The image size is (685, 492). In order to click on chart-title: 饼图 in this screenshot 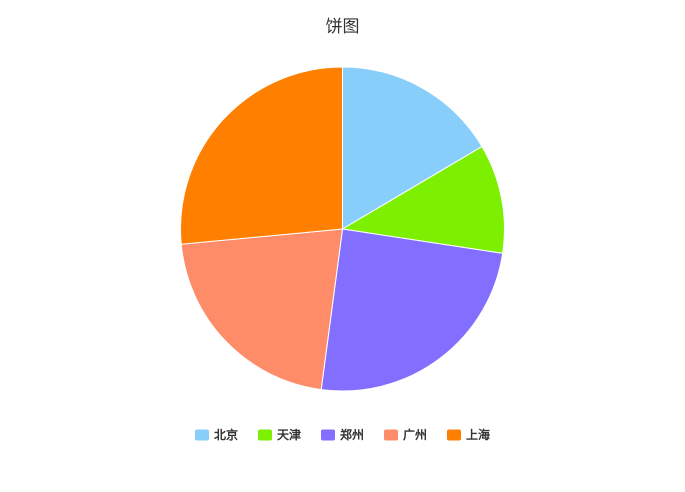, I will do `click(343, 27)`.